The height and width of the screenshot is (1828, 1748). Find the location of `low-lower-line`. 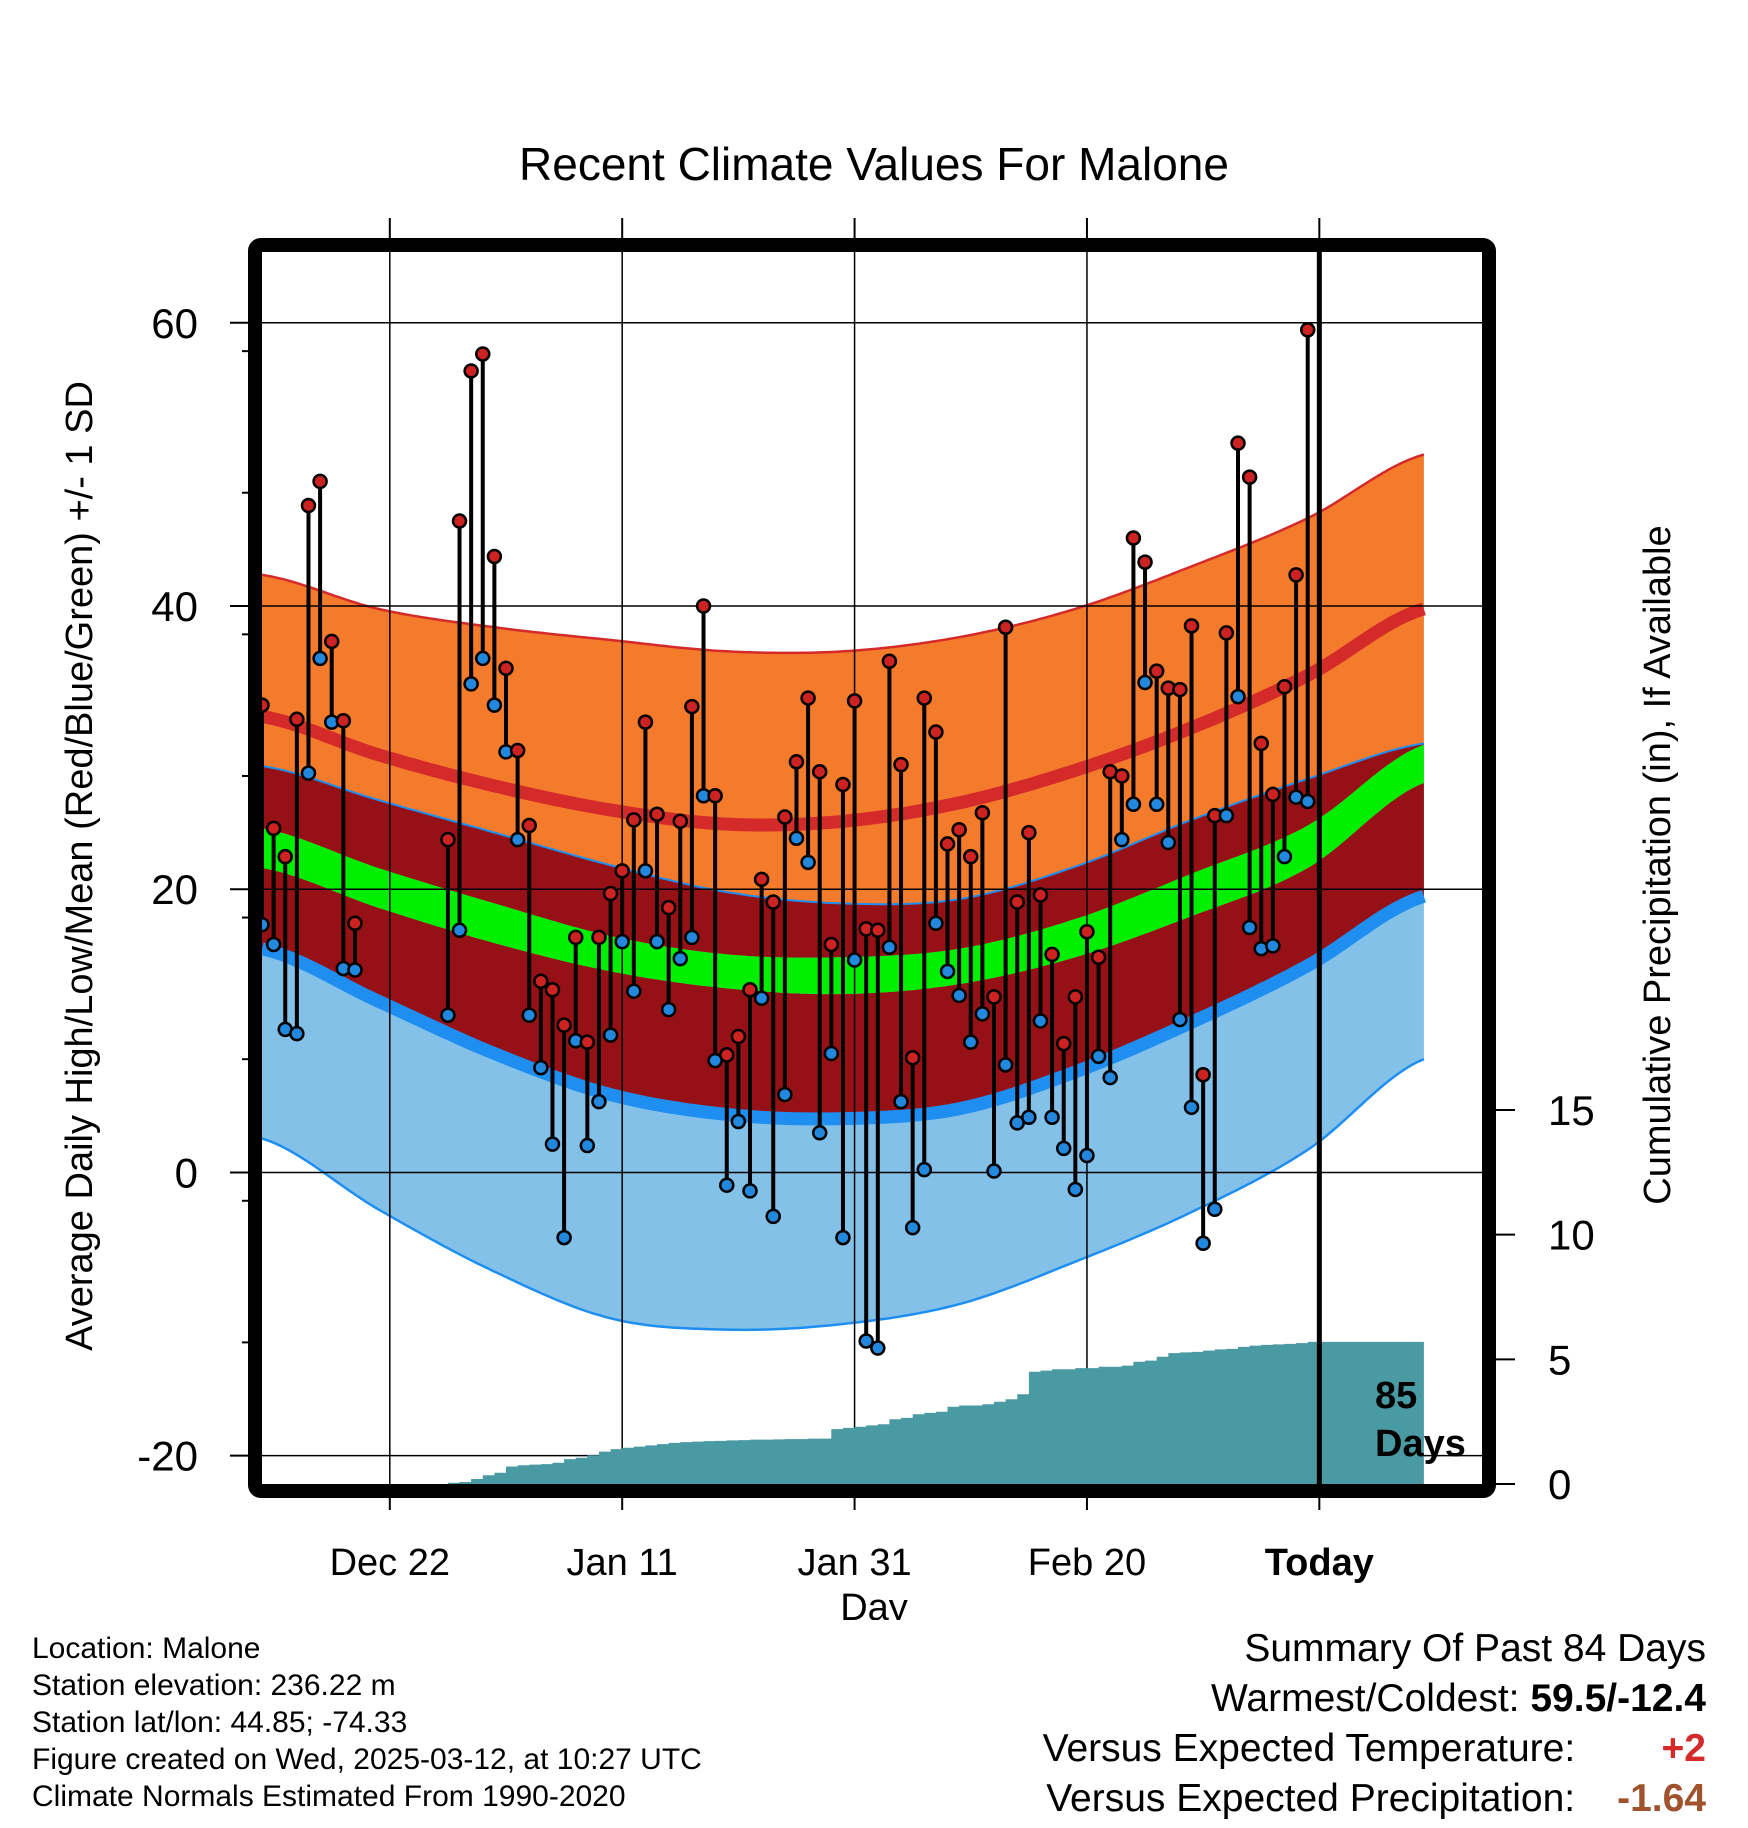

low-lower-line is located at coordinates (843, 1195).